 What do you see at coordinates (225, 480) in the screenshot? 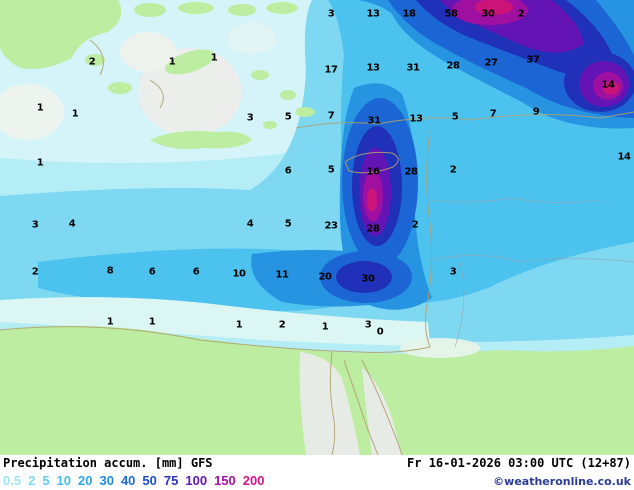
I see `legend-value: 150` at bounding box center [225, 480].